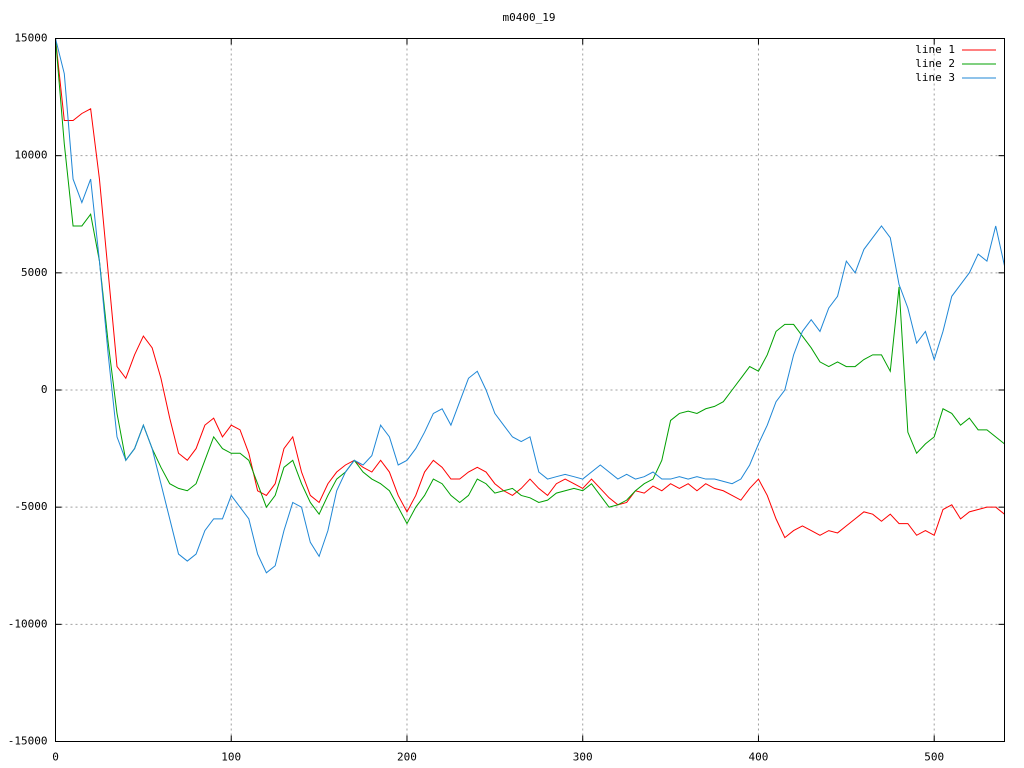 The height and width of the screenshot is (768, 1024). Describe the element at coordinates (759, 757) in the screenshot. I see `x-tick-label: 400` at that location.